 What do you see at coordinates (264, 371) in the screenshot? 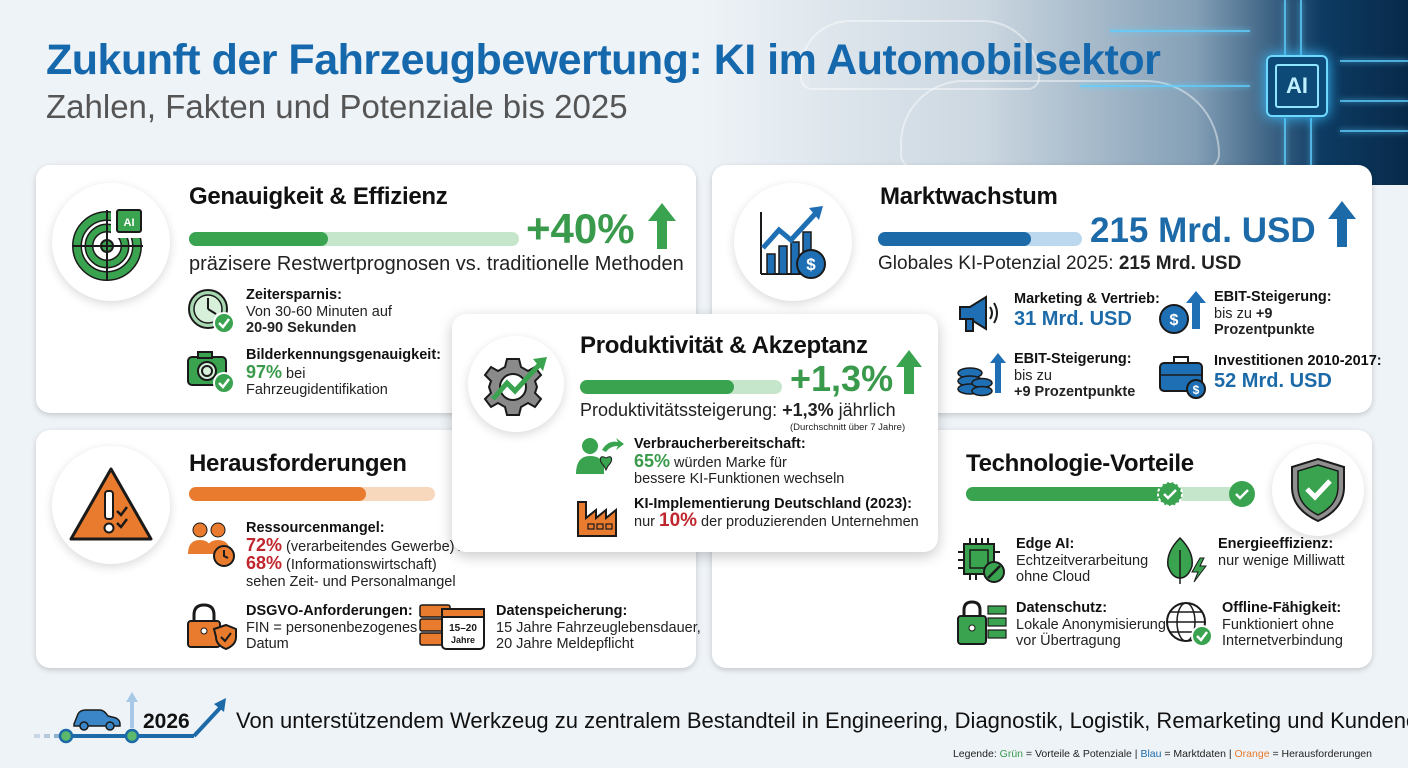
I see `item-highlight: 97%` at bounding box center [264, 371].